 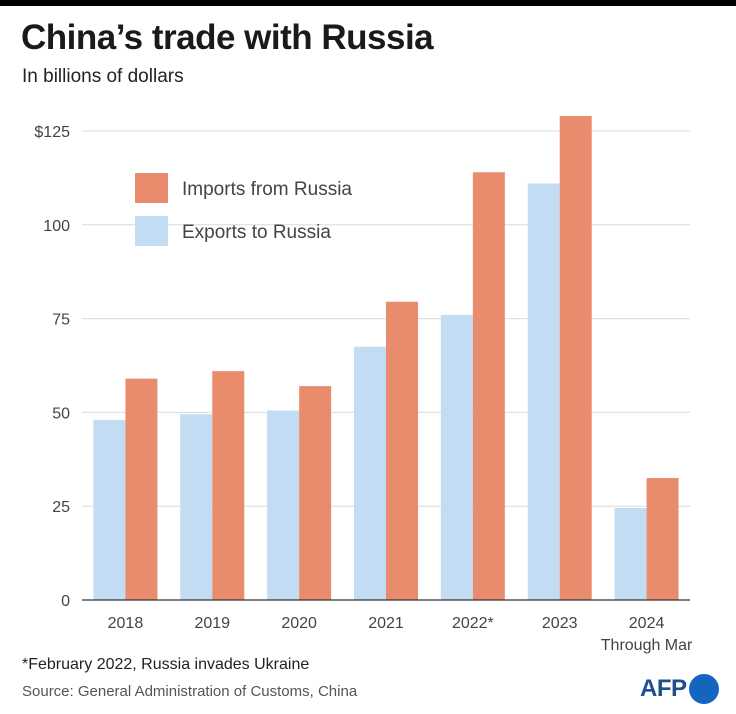 What do you see at coordinates (368, 3) in the screenshot?
I see `top-rule` at bounding box center [368, 3].